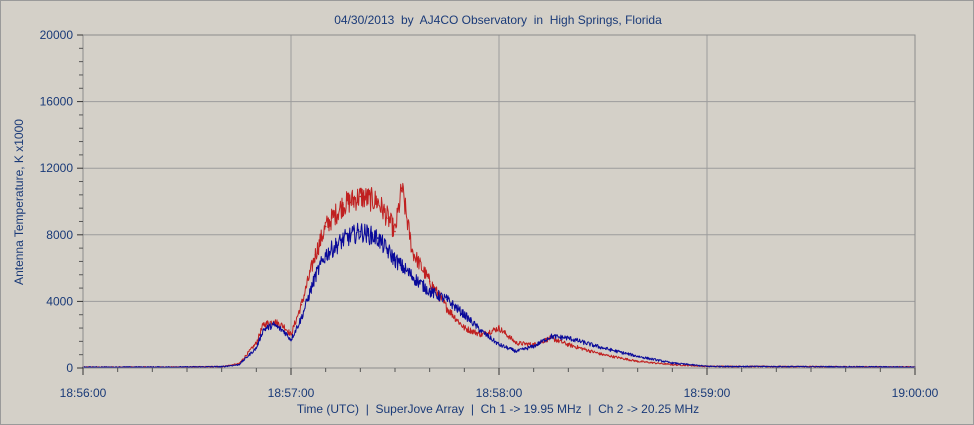 The width and height of the screenshot is (974, 425). What do you see at coordinates (57, 168) in the screenshot?
I see `y-tick-label: 12000` at bounding box center [57, 168].